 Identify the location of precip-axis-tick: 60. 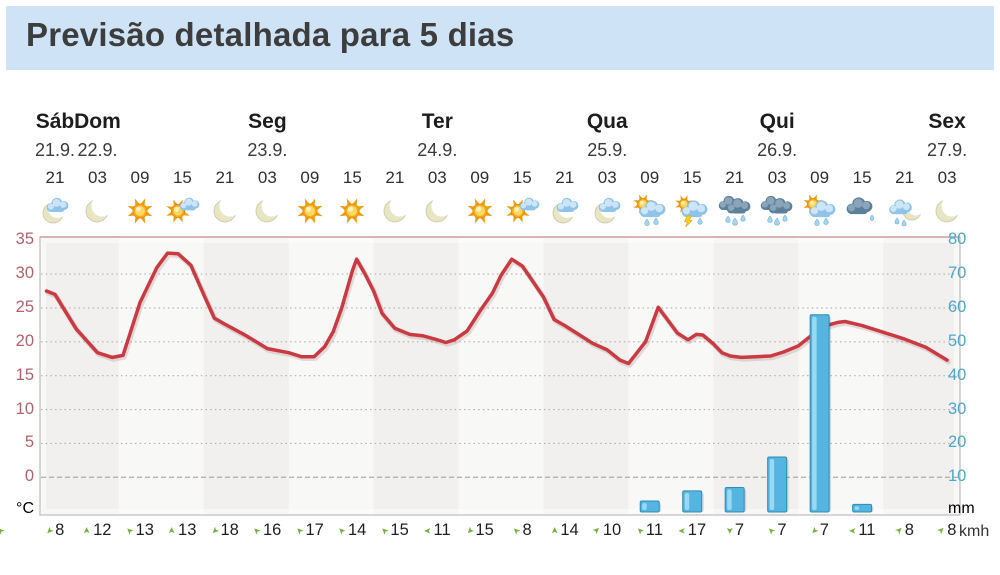
(957, 306).